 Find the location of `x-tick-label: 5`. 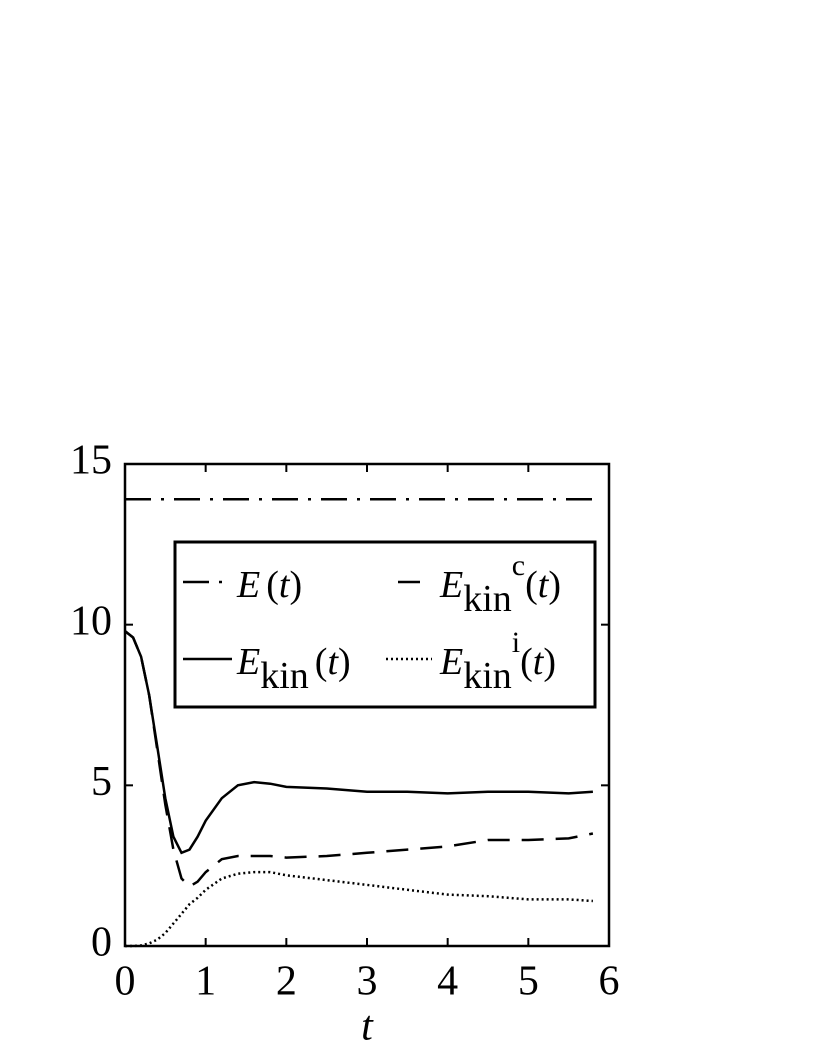

x-tick-label: 5 is located at coordinates (528, 982).